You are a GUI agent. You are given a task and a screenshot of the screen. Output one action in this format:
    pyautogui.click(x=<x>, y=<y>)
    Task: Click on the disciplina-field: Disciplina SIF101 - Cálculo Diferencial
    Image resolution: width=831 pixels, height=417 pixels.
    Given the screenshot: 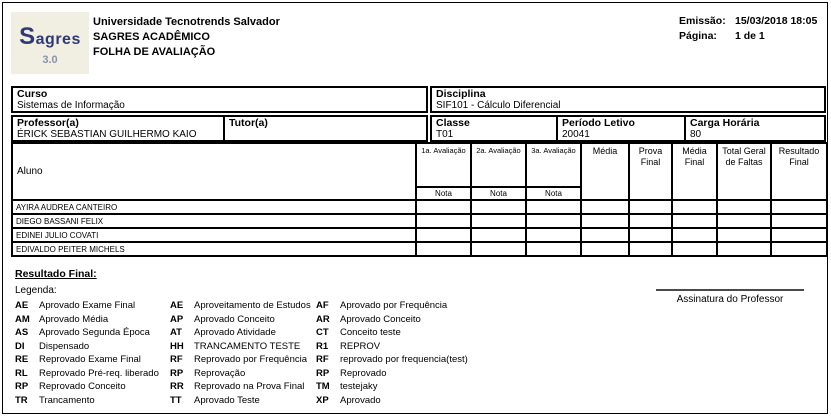 What is the action you would take?
    pyautogui.click(x=628, y=100)
    